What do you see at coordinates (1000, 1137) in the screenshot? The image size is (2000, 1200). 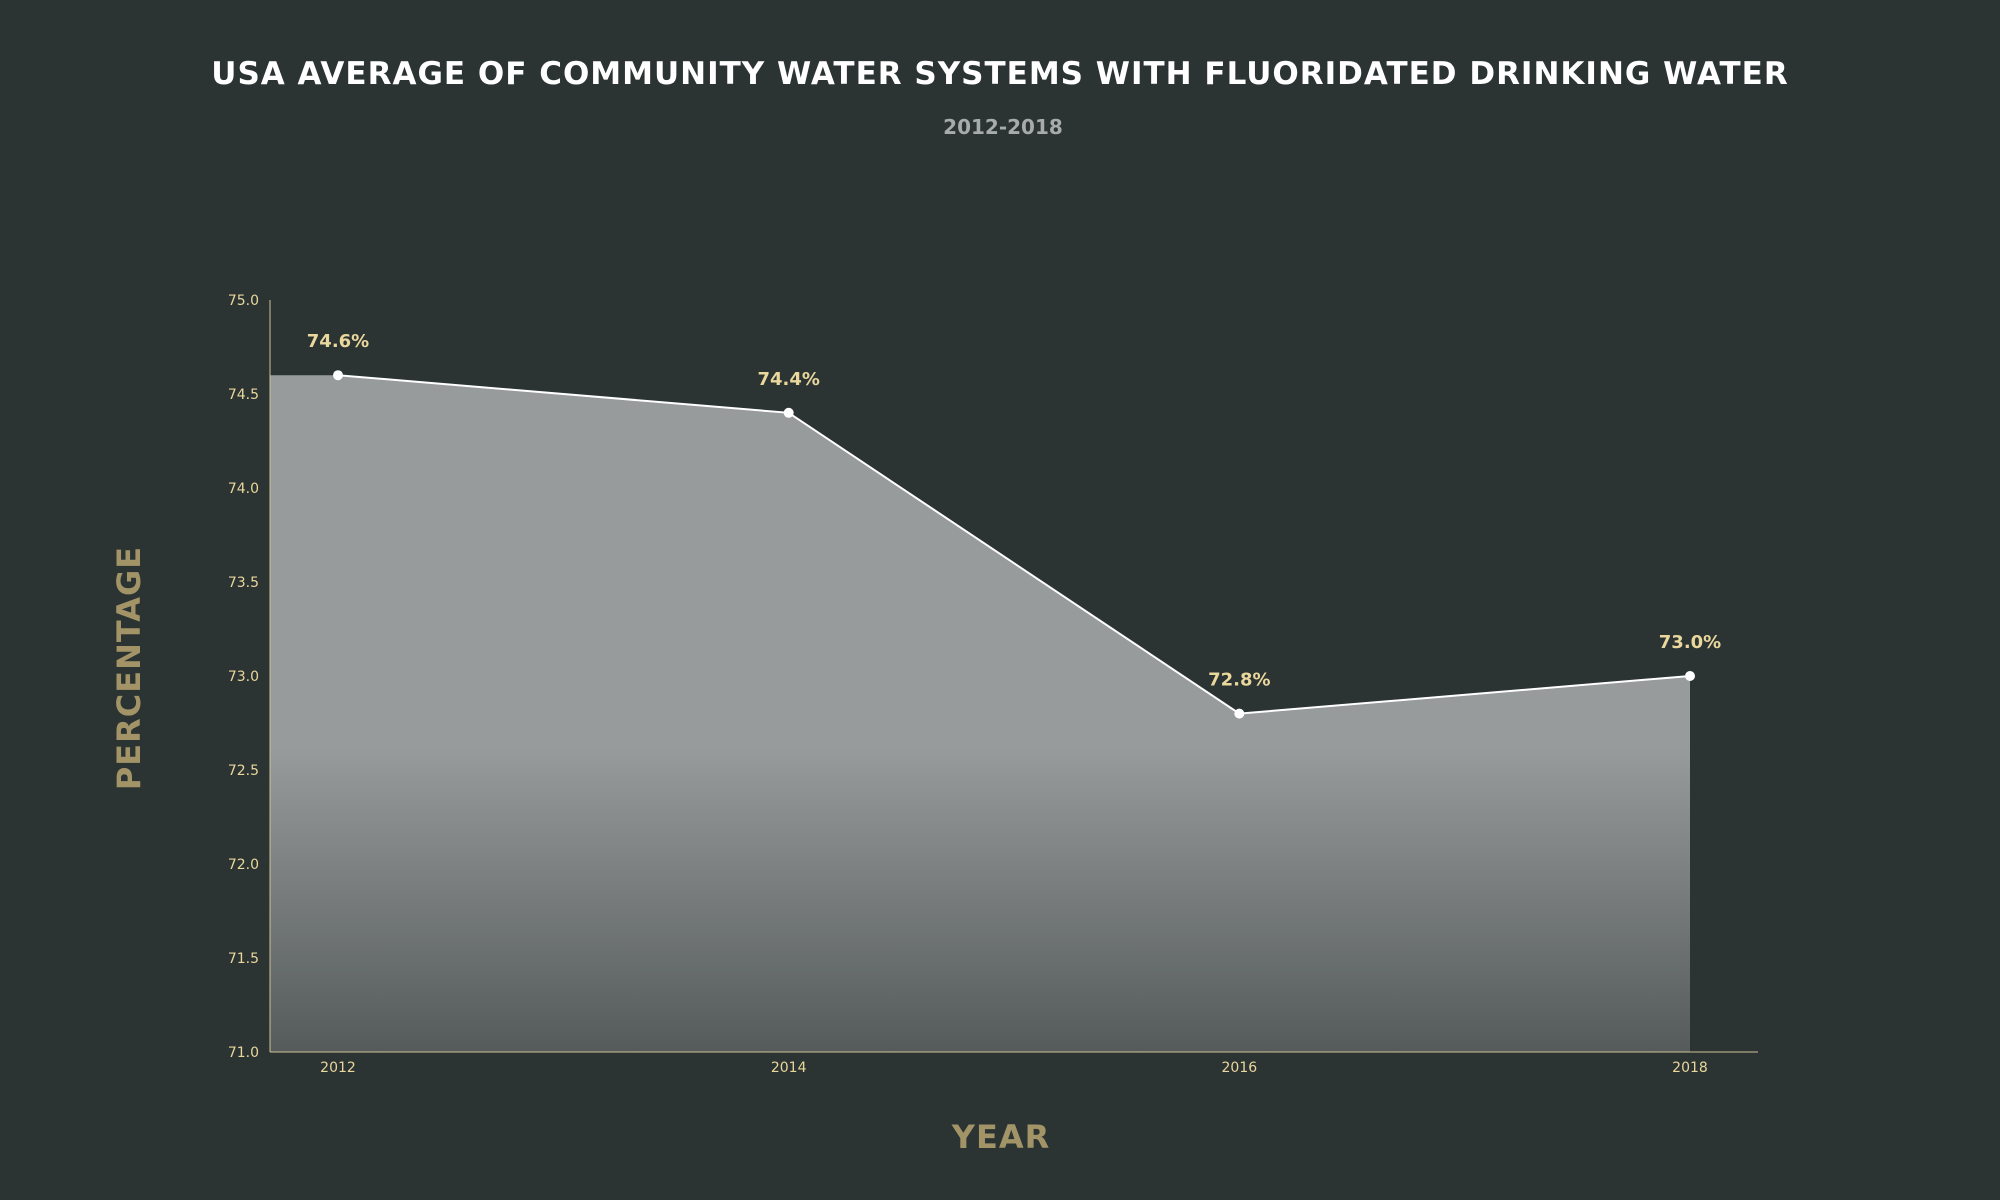 I see `x-axis-title: YEAR` at bounding box center [1000, 1137].